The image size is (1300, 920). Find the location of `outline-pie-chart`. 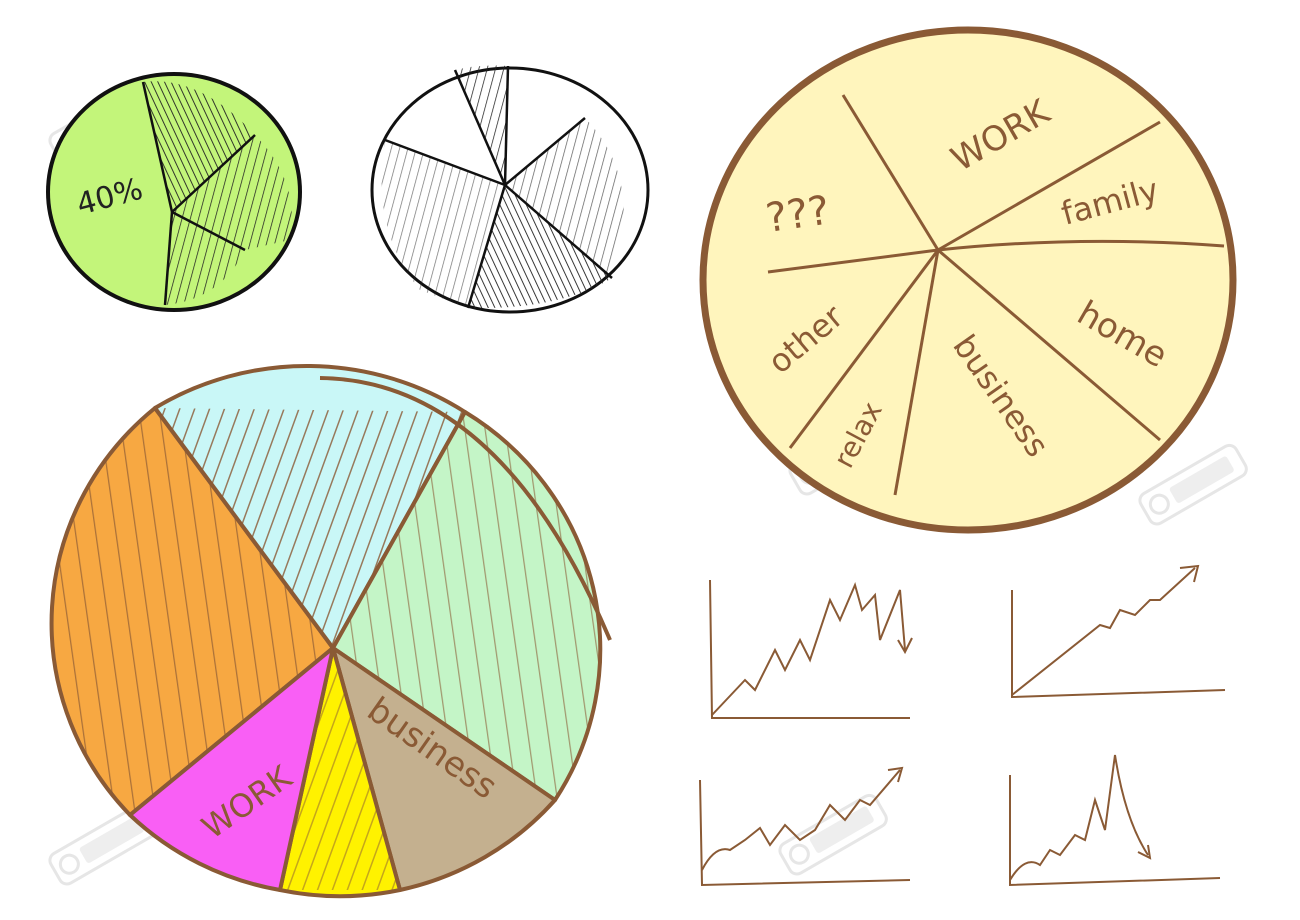

outline-pie-chart is located at coordinates (510, 189).